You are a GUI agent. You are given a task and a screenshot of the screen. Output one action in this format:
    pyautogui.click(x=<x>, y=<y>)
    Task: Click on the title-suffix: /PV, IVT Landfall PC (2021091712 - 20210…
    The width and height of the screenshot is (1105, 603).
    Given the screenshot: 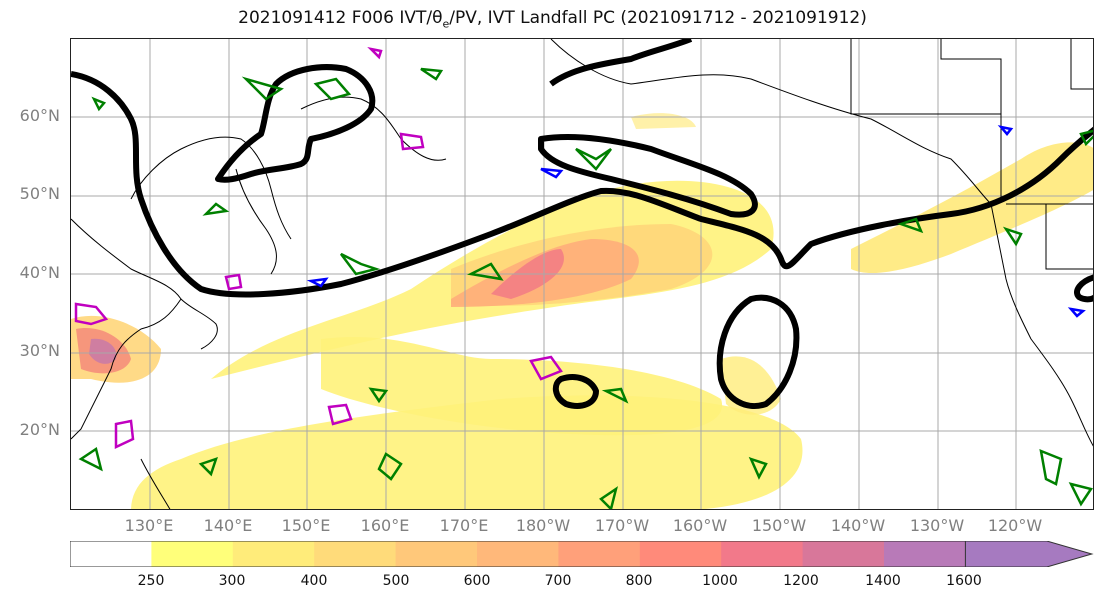 What is the action you would take?
    pyautogui.click(x=658, y=18)
    